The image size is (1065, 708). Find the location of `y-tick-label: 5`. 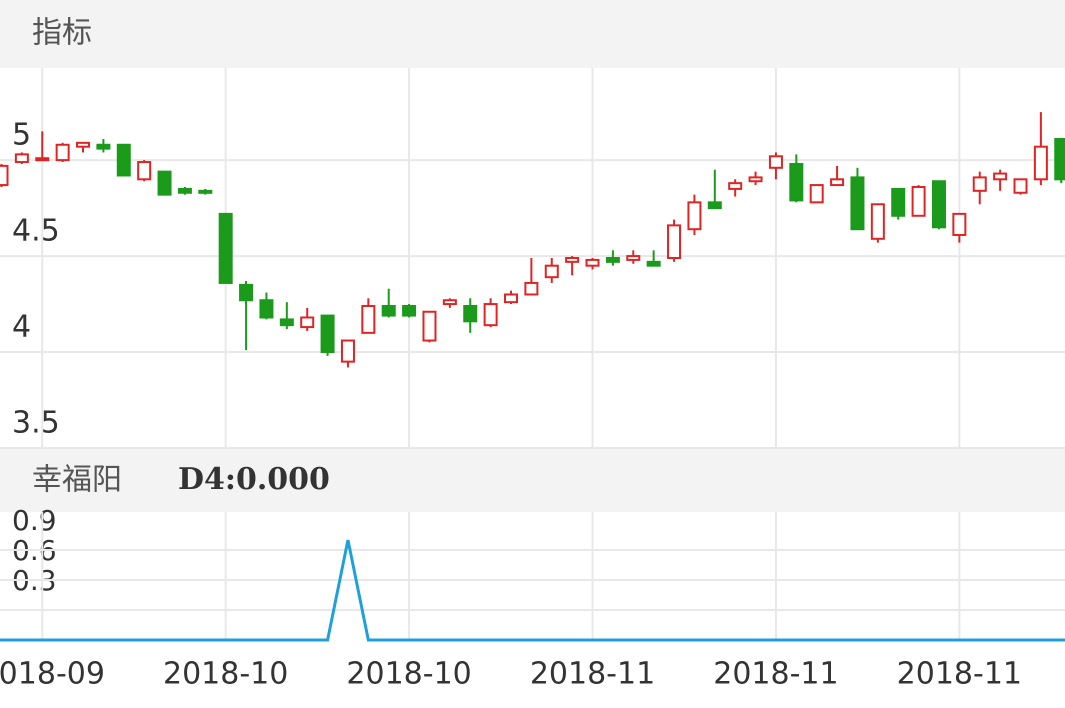

y-tick-label: 5 is located at coordinates (21, 135).